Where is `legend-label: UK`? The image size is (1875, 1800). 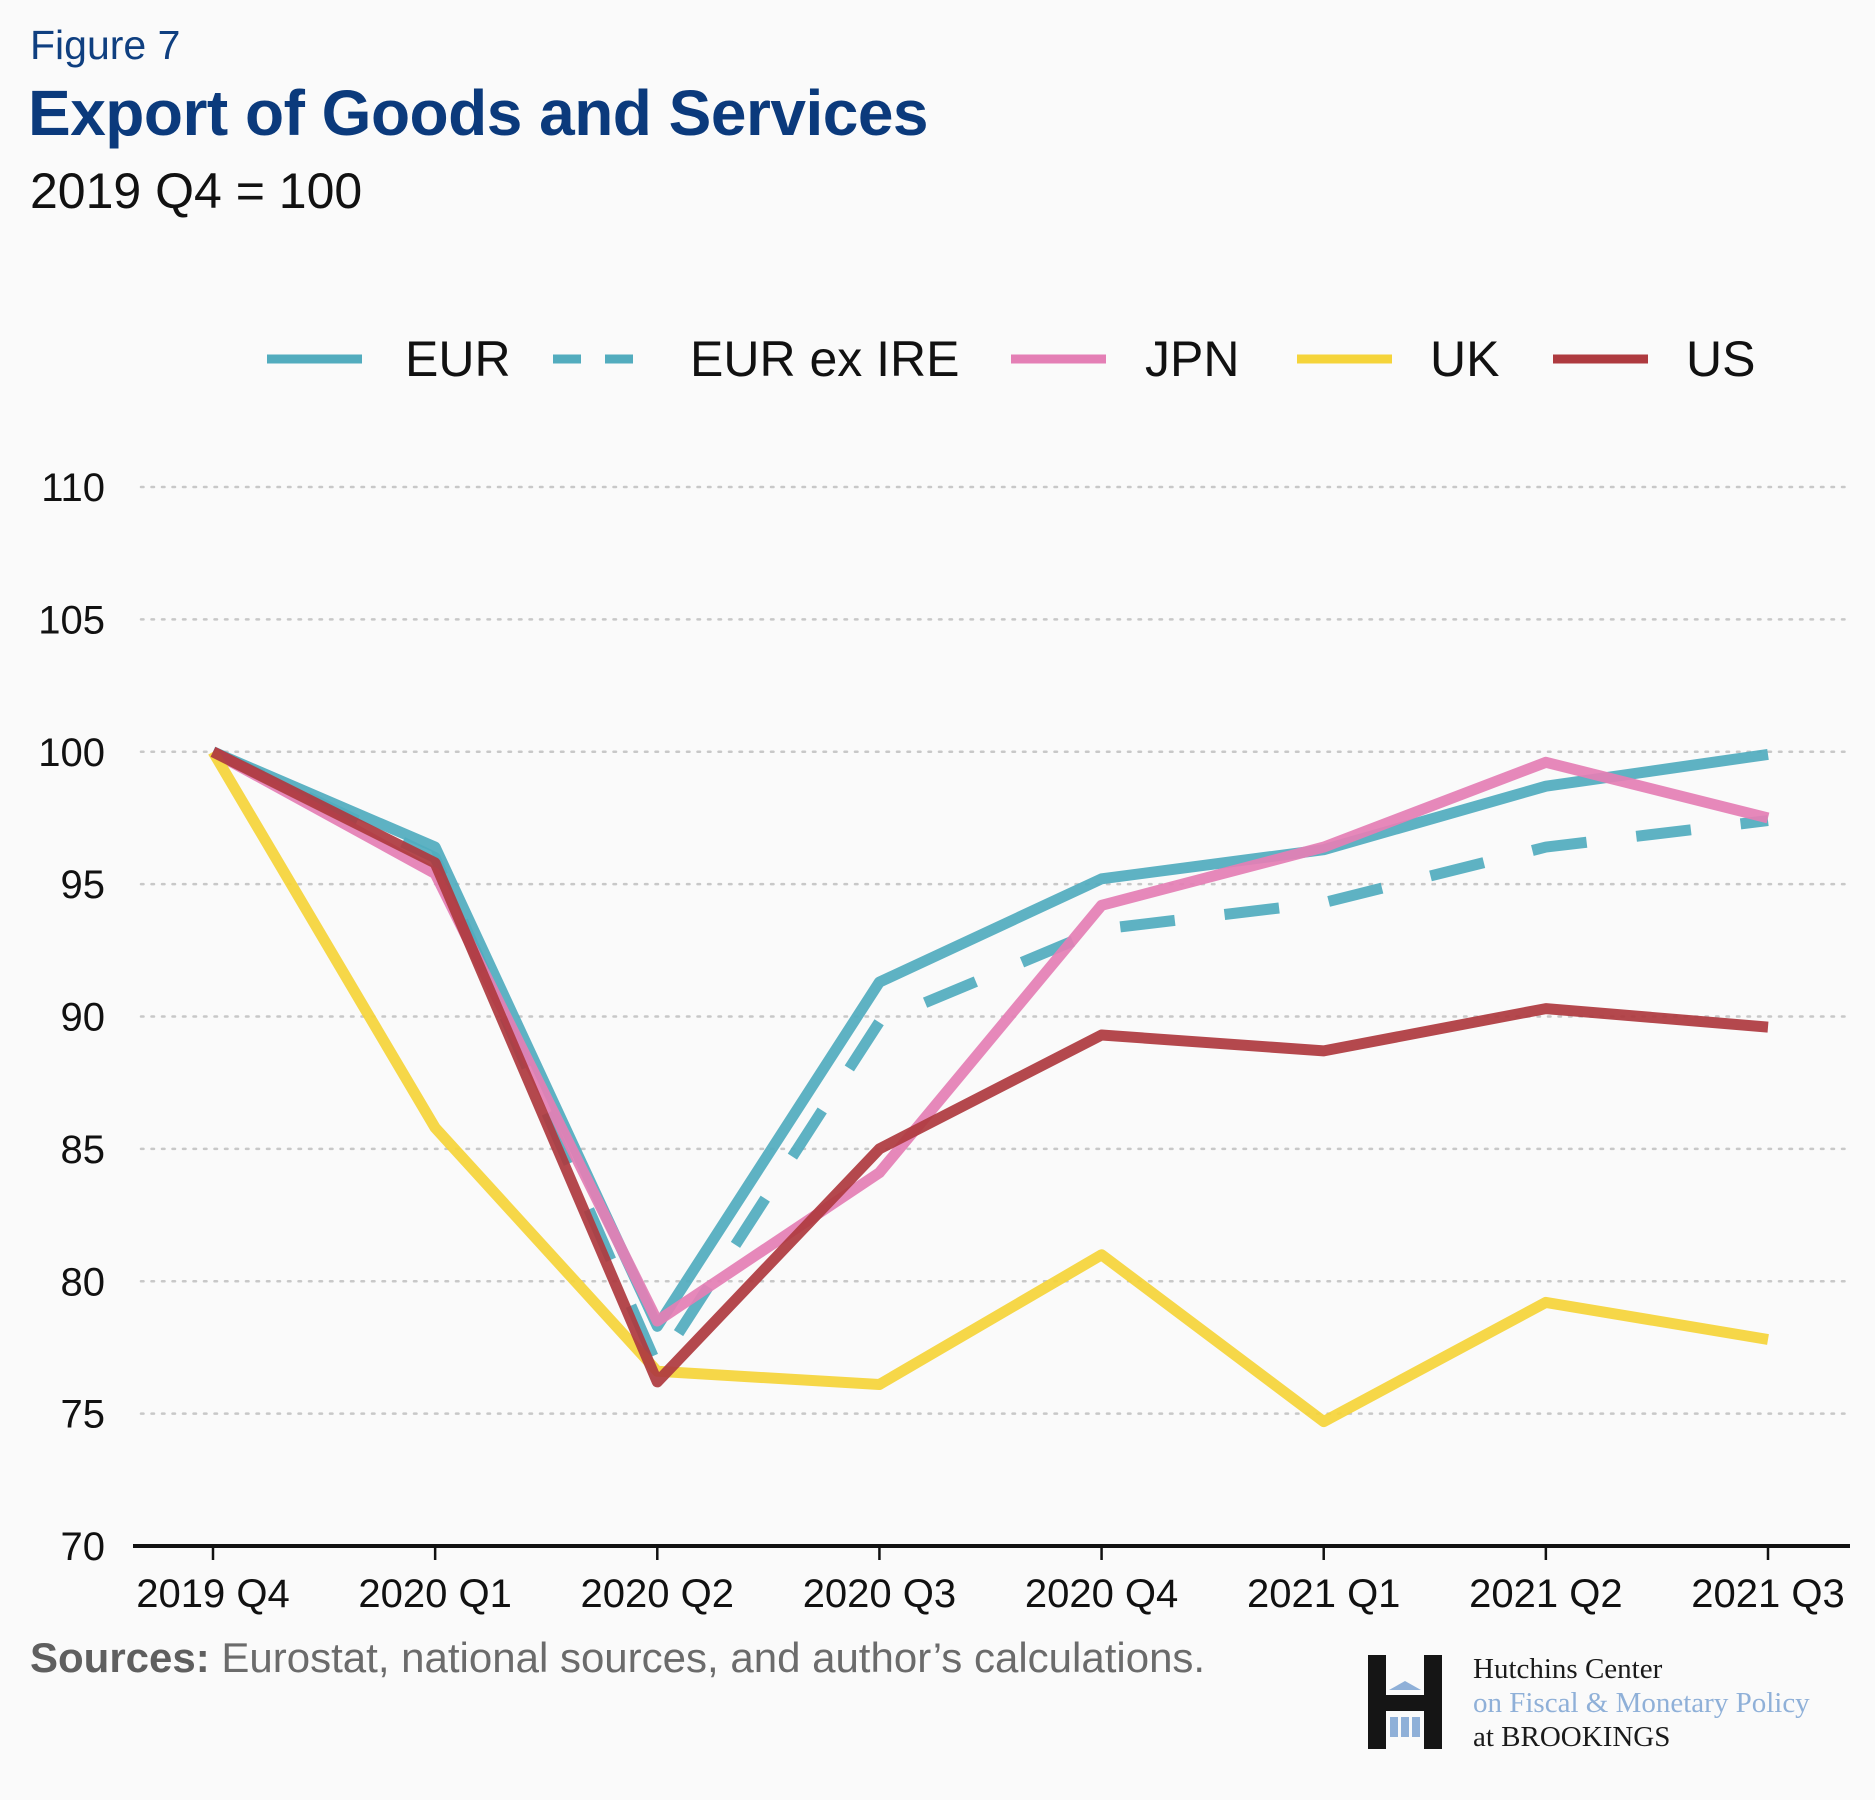
legend-label: UK is located at coordinates (1464, 359).